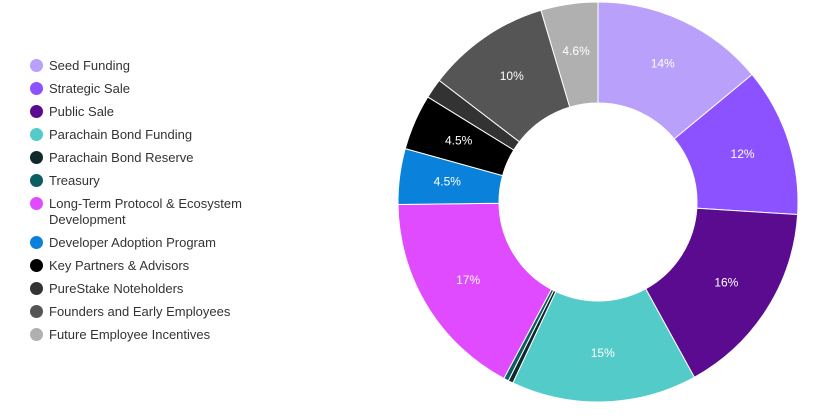 The height and width of the screenshot is (420, 825). I want to click on legend-item: Developer Adoption Program, so click(160, 243).